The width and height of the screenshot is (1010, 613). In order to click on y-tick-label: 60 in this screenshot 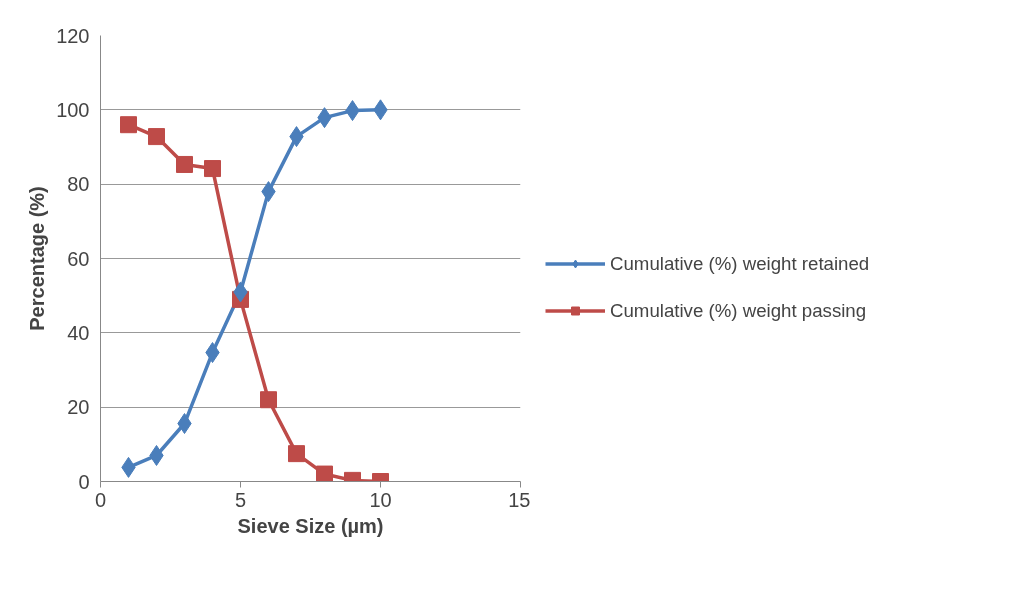, I will do `click(78, 258)`.